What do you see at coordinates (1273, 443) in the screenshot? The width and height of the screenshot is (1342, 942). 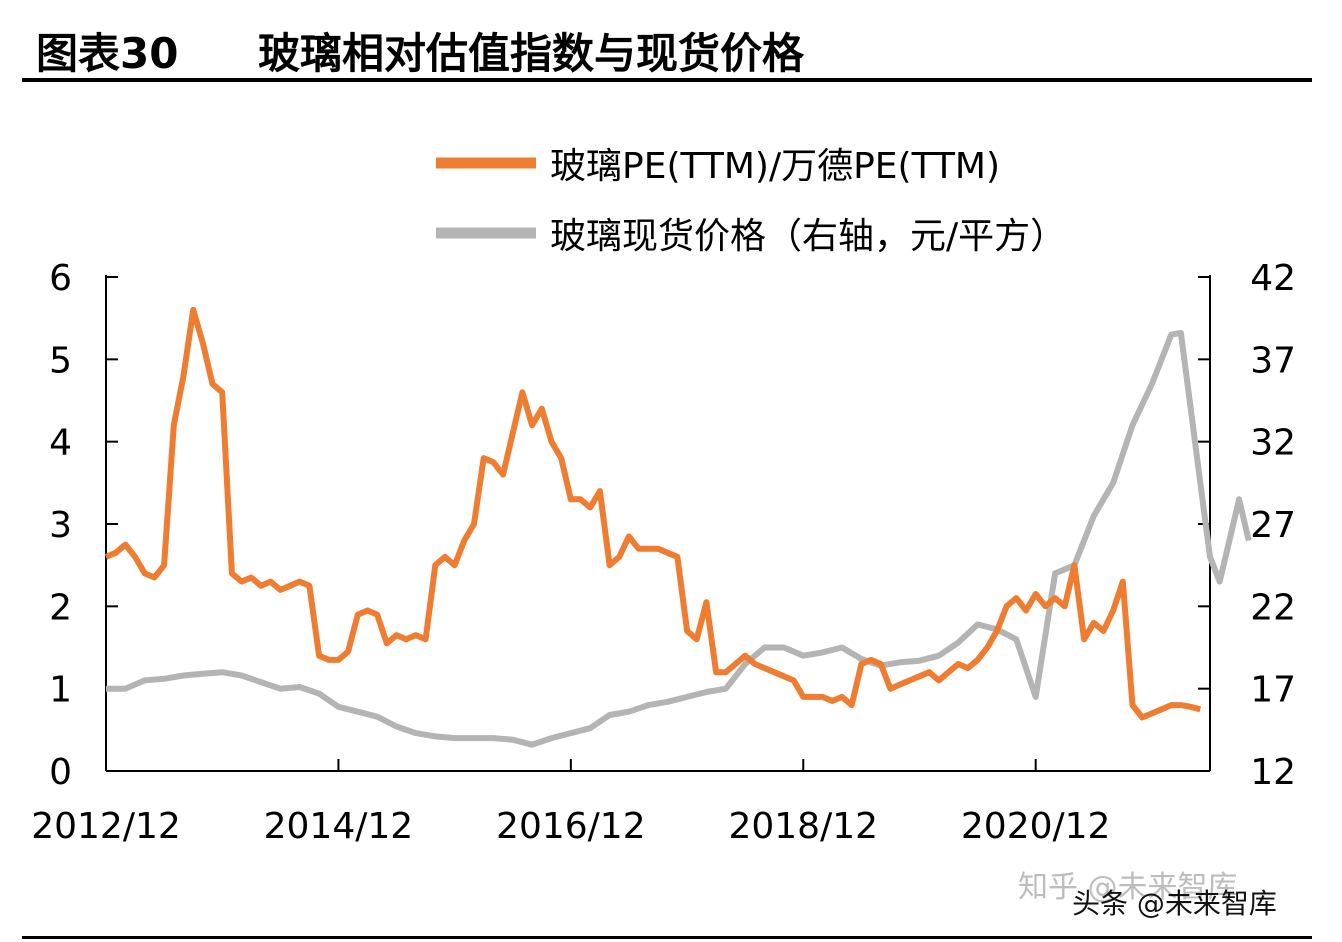 I see `right-tick-label: 32` at bounding box center [1273, 443].